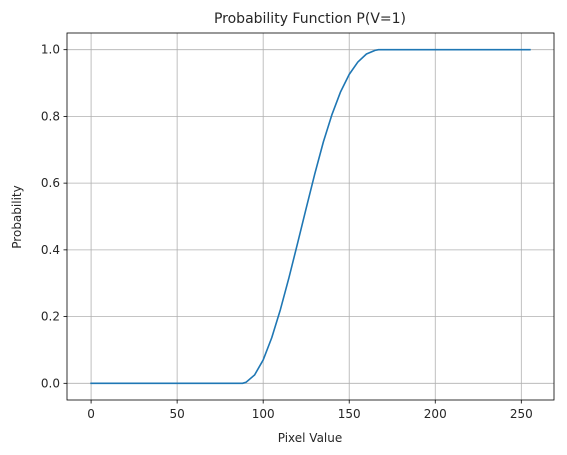  I want to click on x-tick-label: 200, so click(435, 414).